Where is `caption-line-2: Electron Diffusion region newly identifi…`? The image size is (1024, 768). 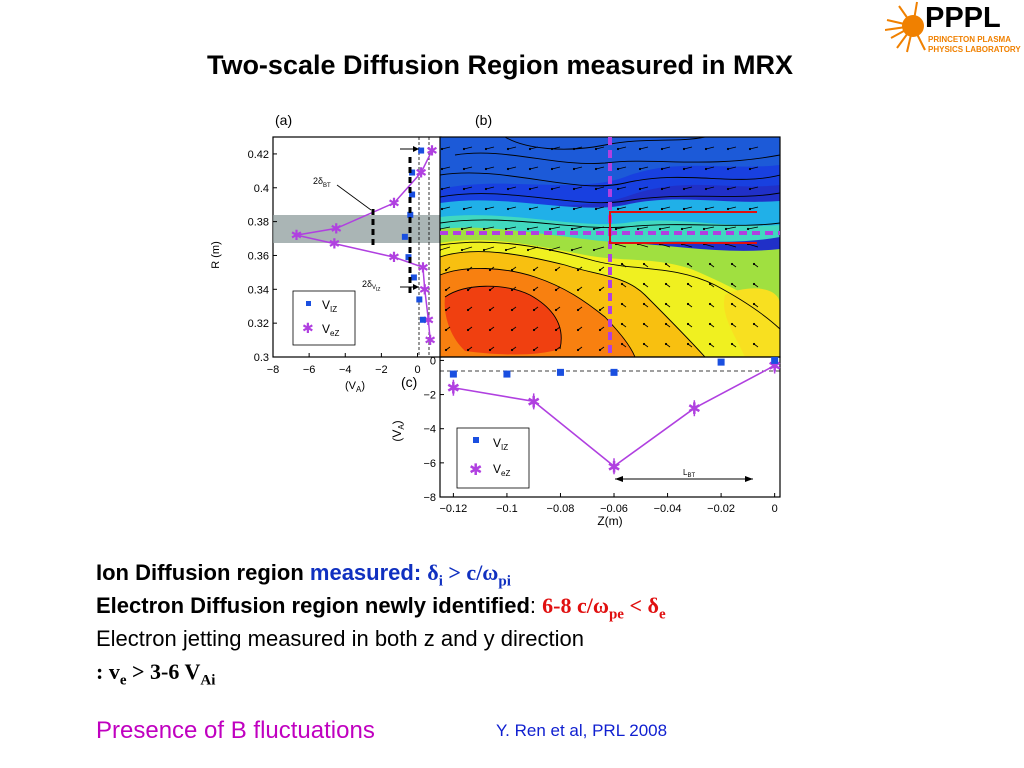
caption-line-2: Electron Diffusion region newly identifi… is located at coordinates (381, 608).